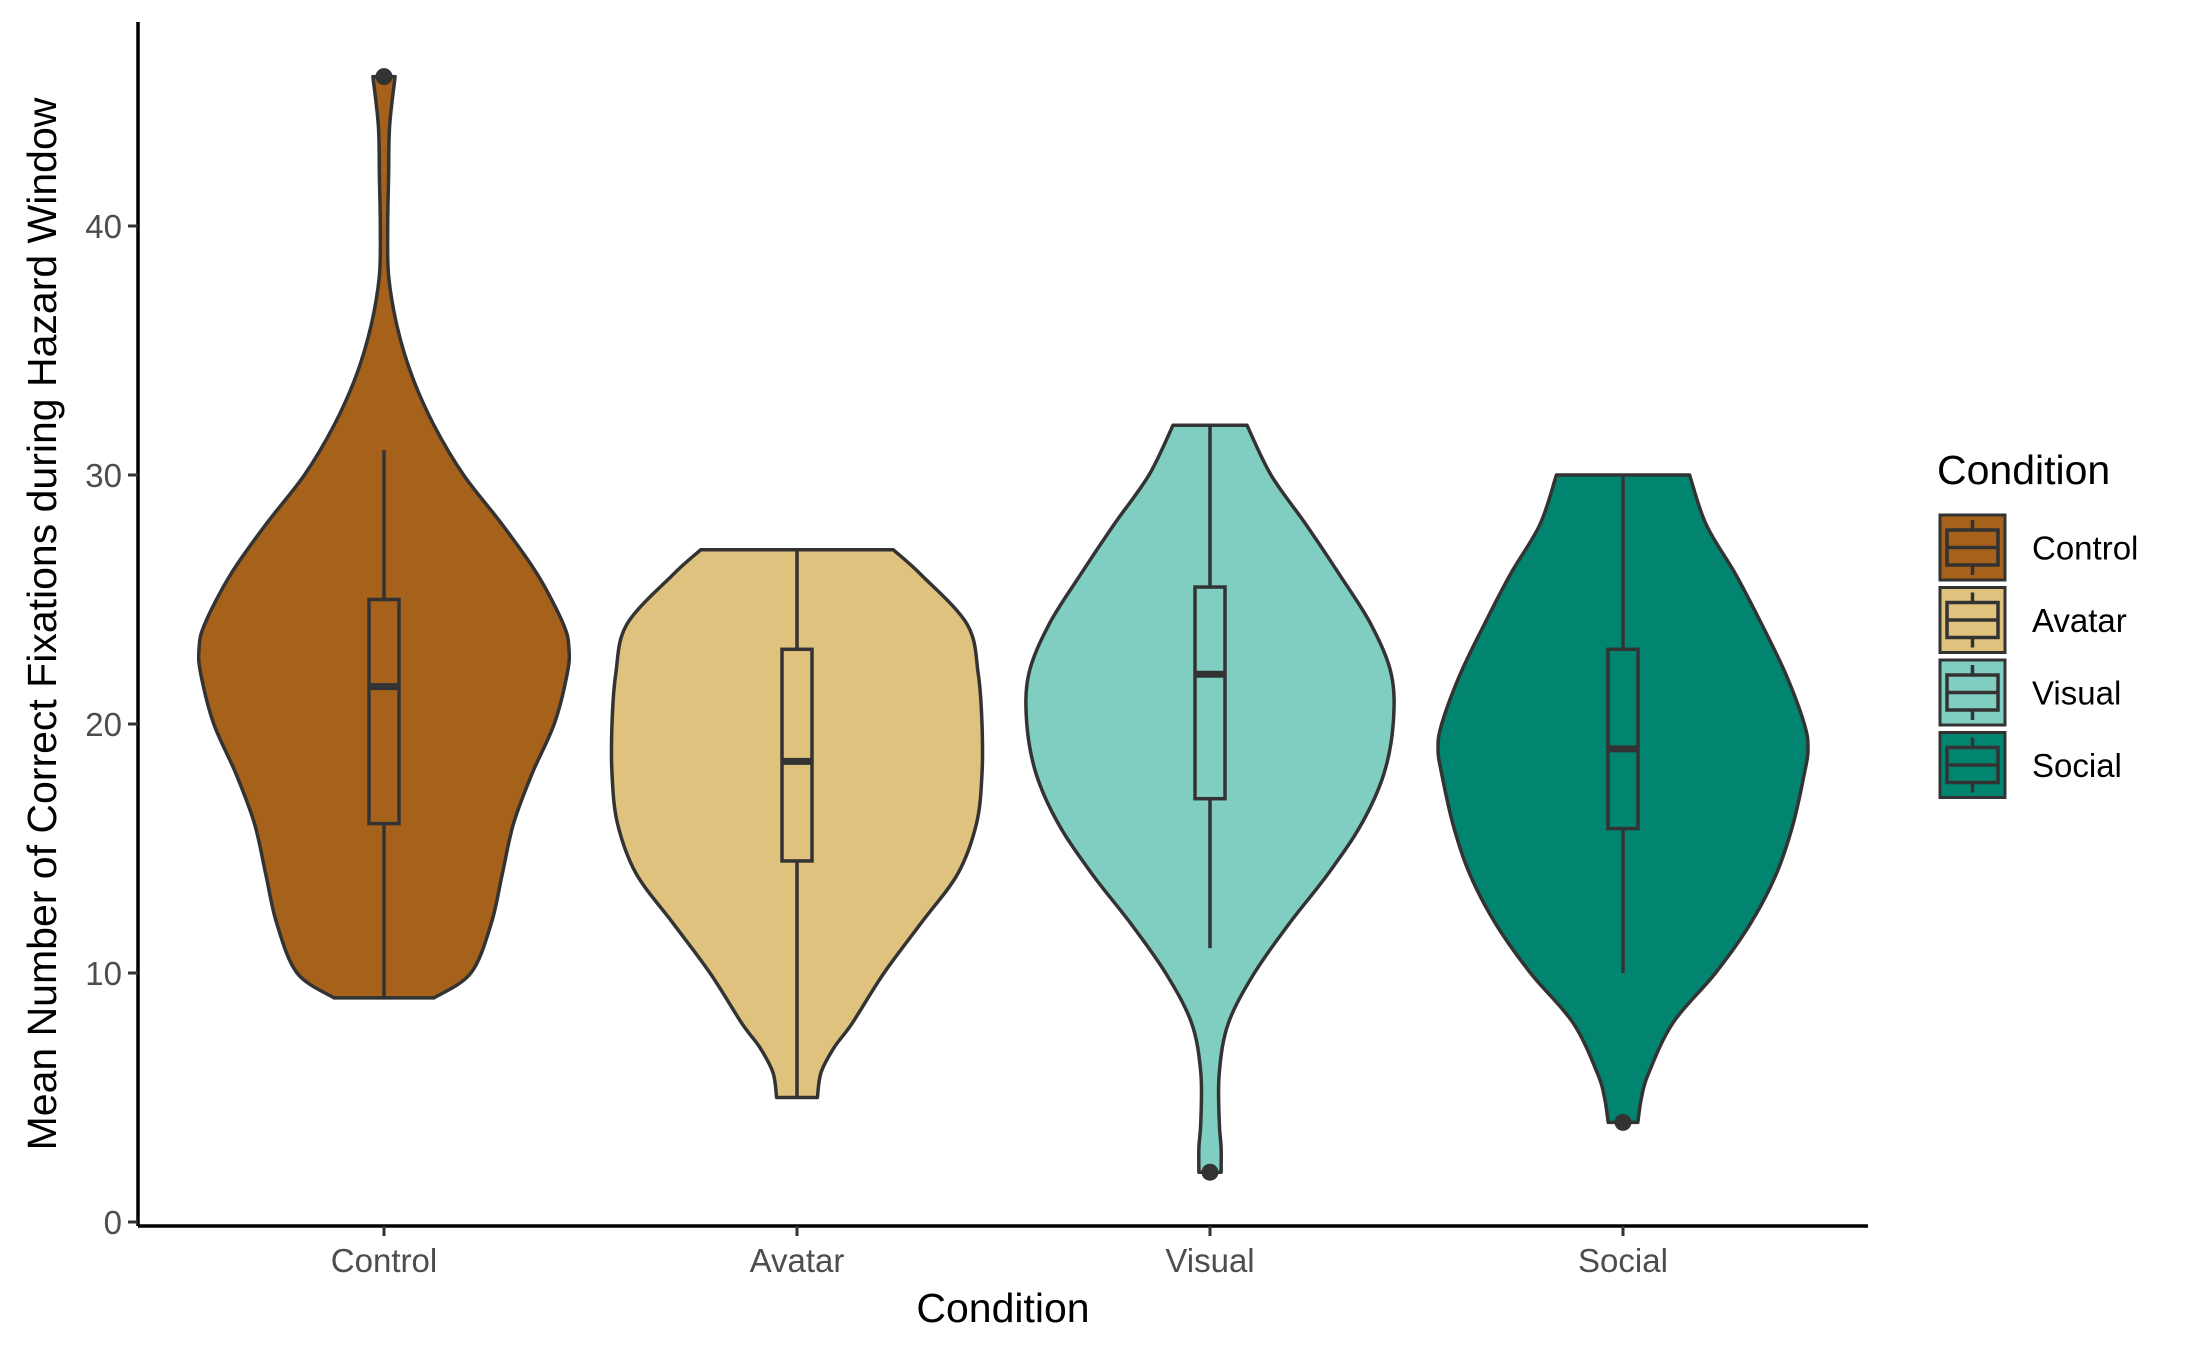  I want to click on legend-label: Control, so click(2085, 548).